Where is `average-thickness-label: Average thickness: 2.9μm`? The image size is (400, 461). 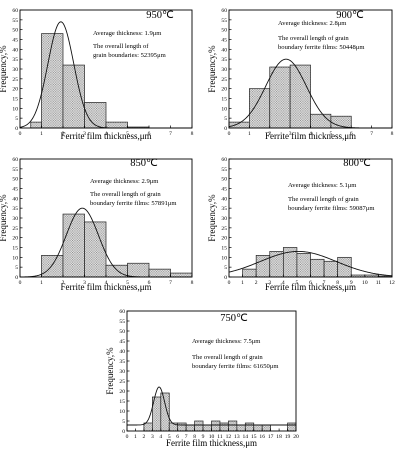
average-thickness-label: Average thickness: 2.9μm is located at coordinates (124, 181).